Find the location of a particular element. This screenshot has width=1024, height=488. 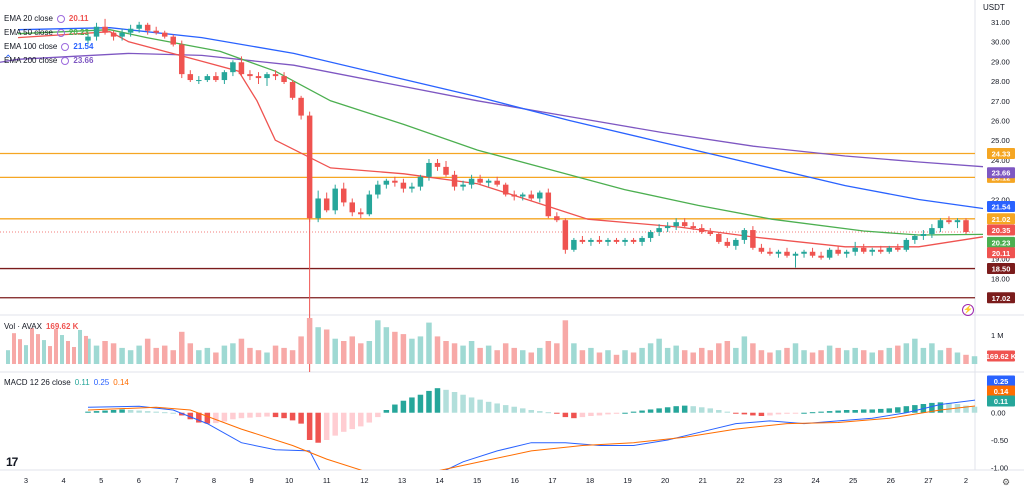

legend-ema20: EMA 20 close 20.11 is located at coordinates (46, 18).